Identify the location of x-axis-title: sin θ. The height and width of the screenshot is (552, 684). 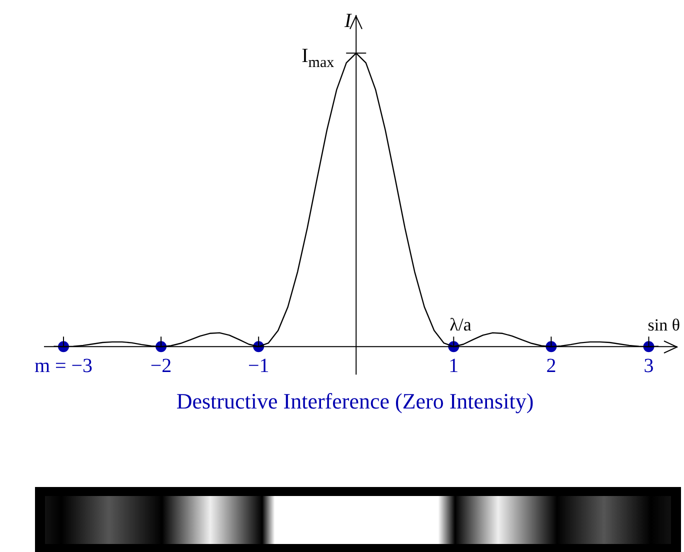
(664, 325).